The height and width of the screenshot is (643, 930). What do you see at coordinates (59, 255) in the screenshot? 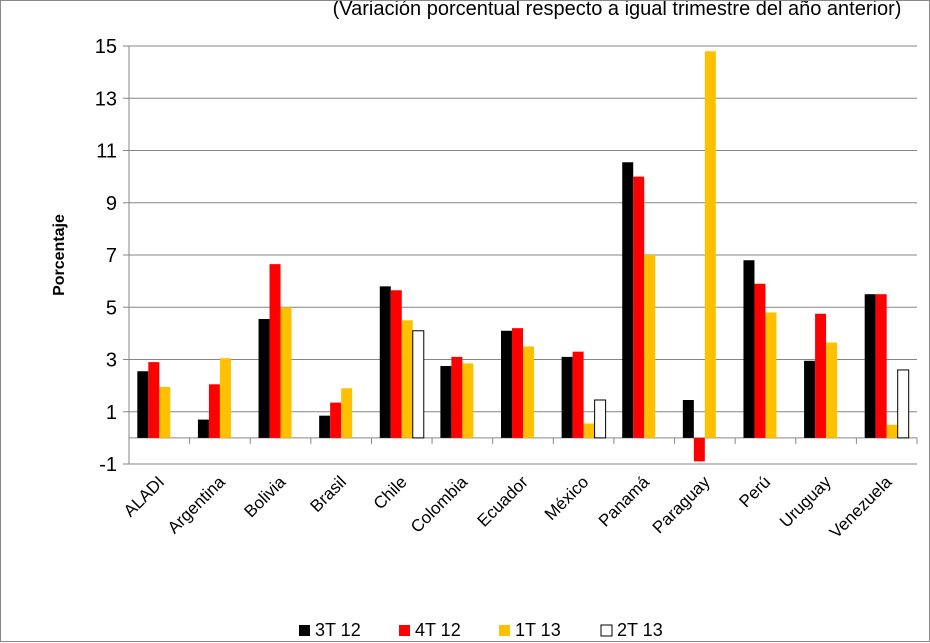
I see `y-axis-label: Porcentaje` at bounding box center [59, 255].